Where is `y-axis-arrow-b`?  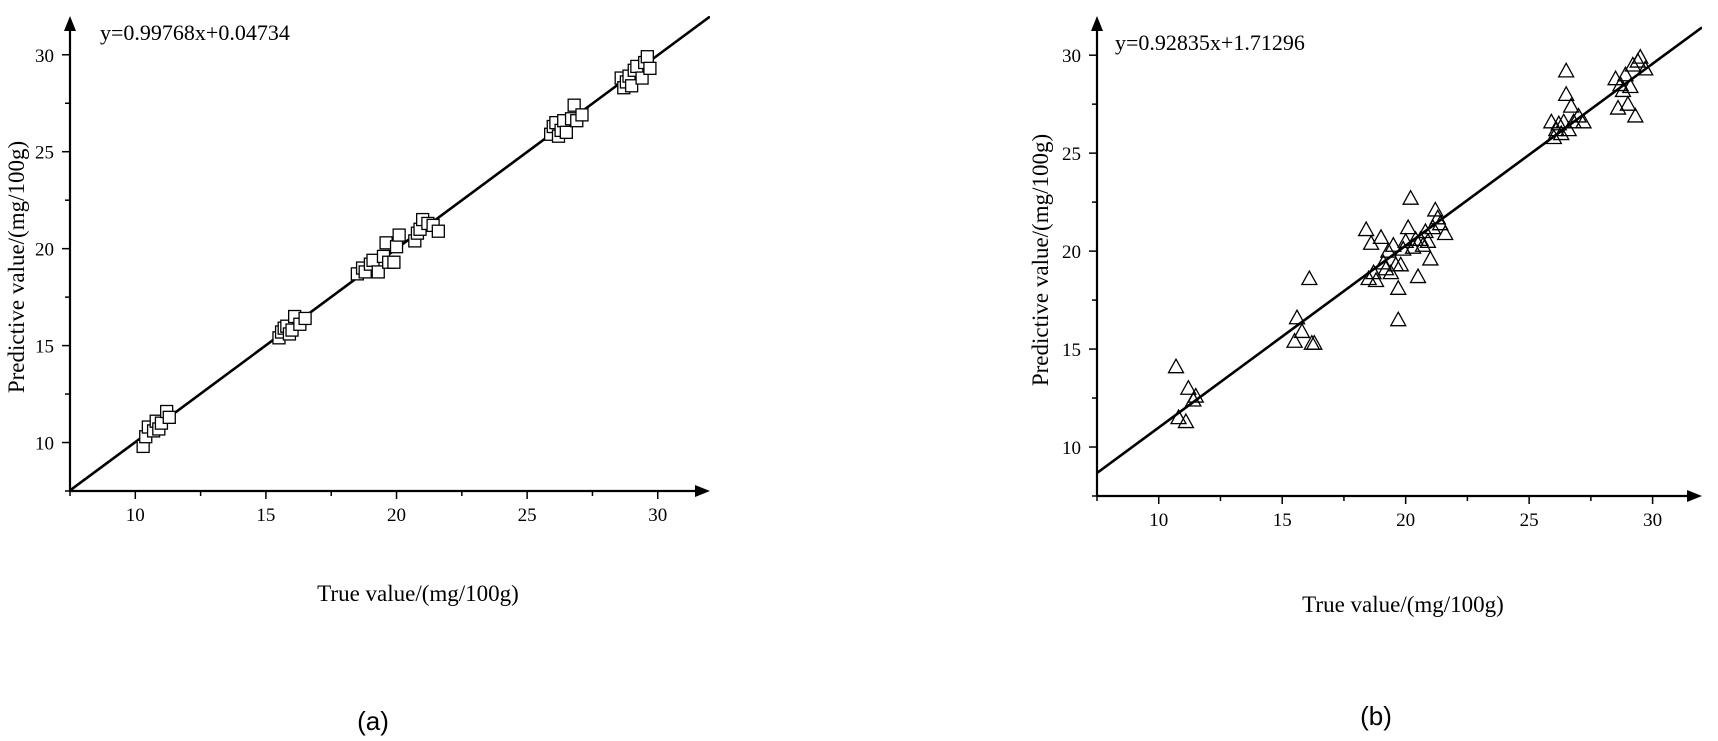
y-axis-arrow-b is located at coordinates (1097, 23).